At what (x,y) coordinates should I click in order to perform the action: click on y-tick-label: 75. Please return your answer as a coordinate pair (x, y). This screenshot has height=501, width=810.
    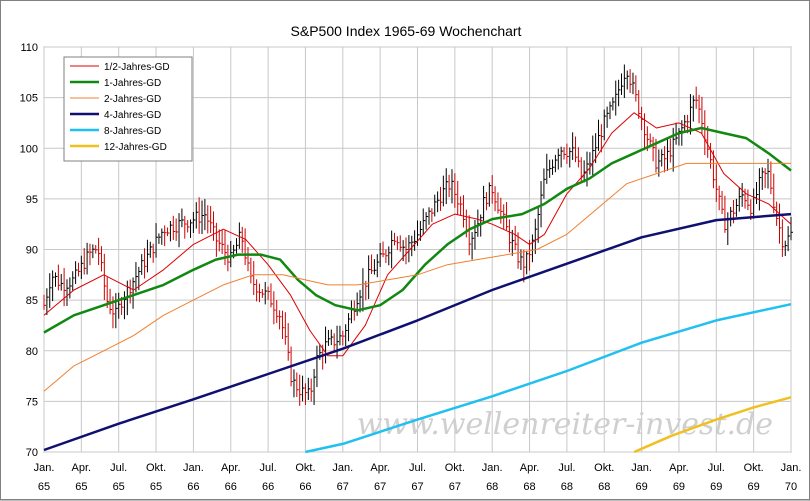
    Looking at the image, I should click on (32, 402).